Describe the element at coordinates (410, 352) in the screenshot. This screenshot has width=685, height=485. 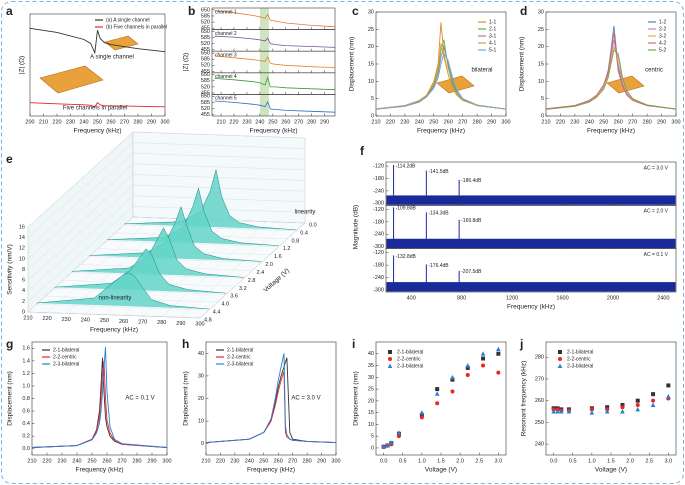
I see `legend-label: 2-1-bilateral` at that location.